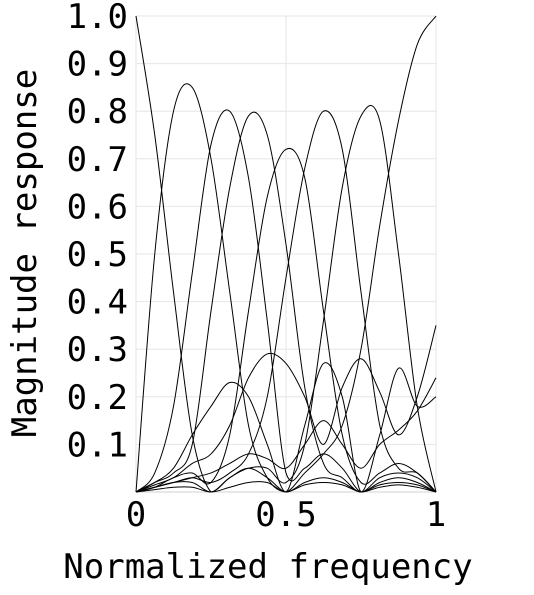 The image size is (534, 595). What do you see at coordinates (136, 515) in the screenshot?
I see `x-tick-label: 0` at bounding box center [136, 515].